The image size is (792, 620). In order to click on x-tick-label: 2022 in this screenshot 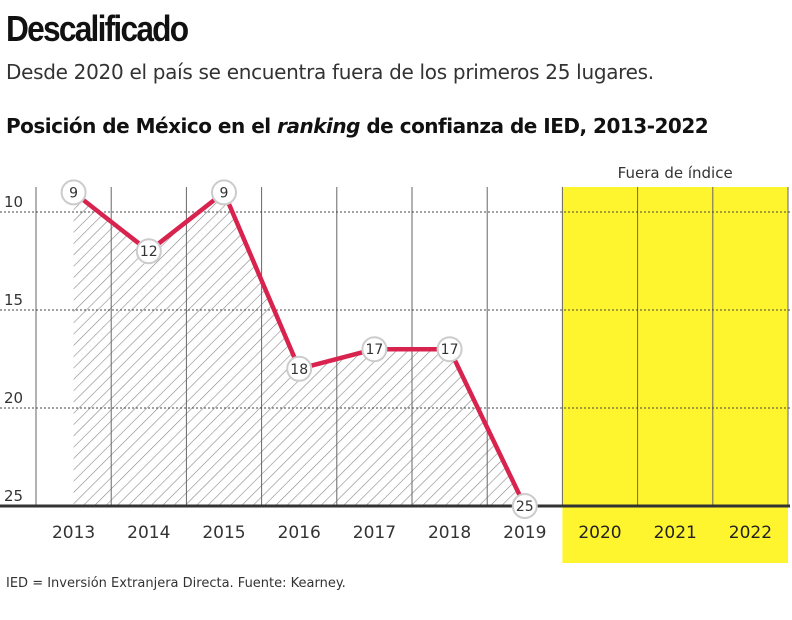, I will do `click(750, 533)`.